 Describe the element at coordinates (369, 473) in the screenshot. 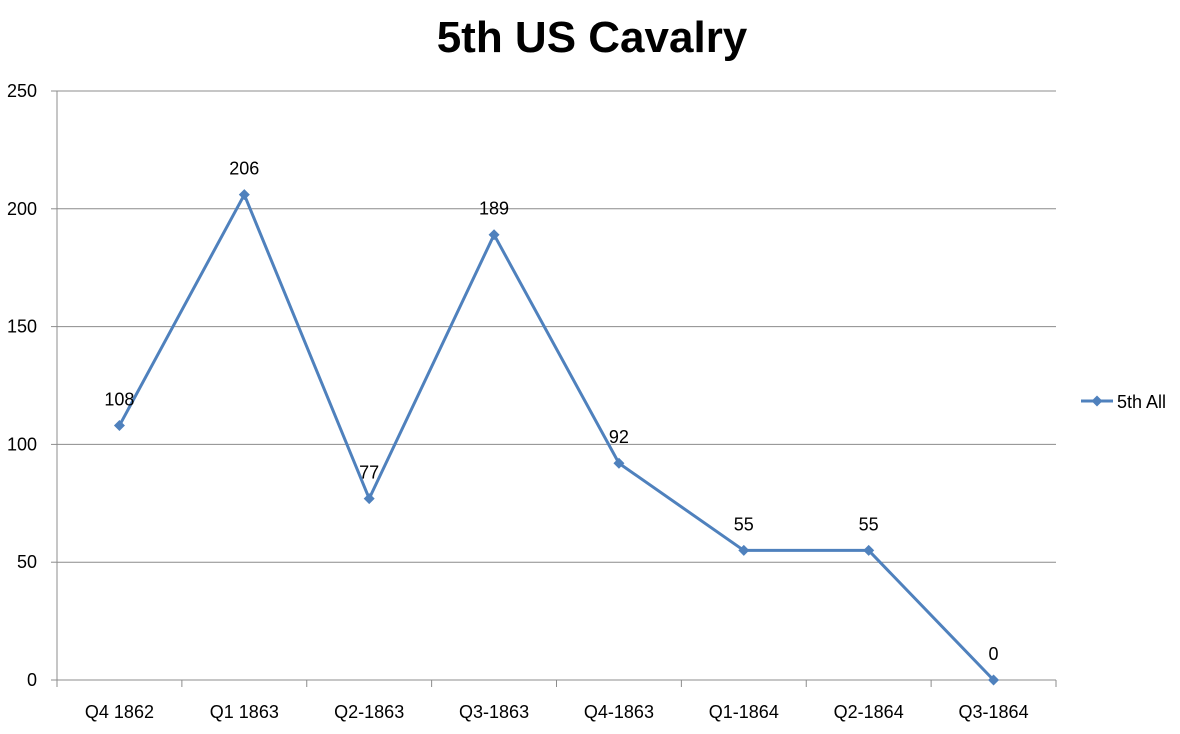

I see `data-label: 77` at that location.